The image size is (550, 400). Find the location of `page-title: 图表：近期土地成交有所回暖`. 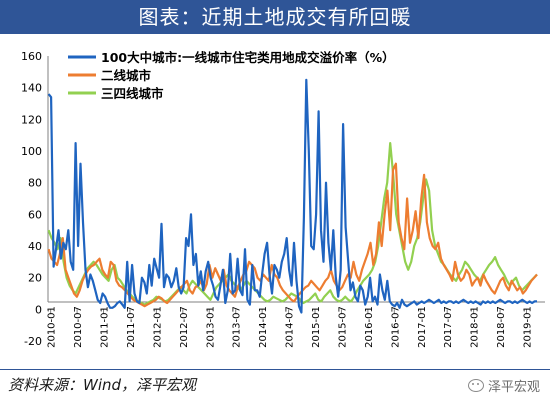

page-title: 图表：近期土地成交有所回暖 is located at coordinates (275, 17).